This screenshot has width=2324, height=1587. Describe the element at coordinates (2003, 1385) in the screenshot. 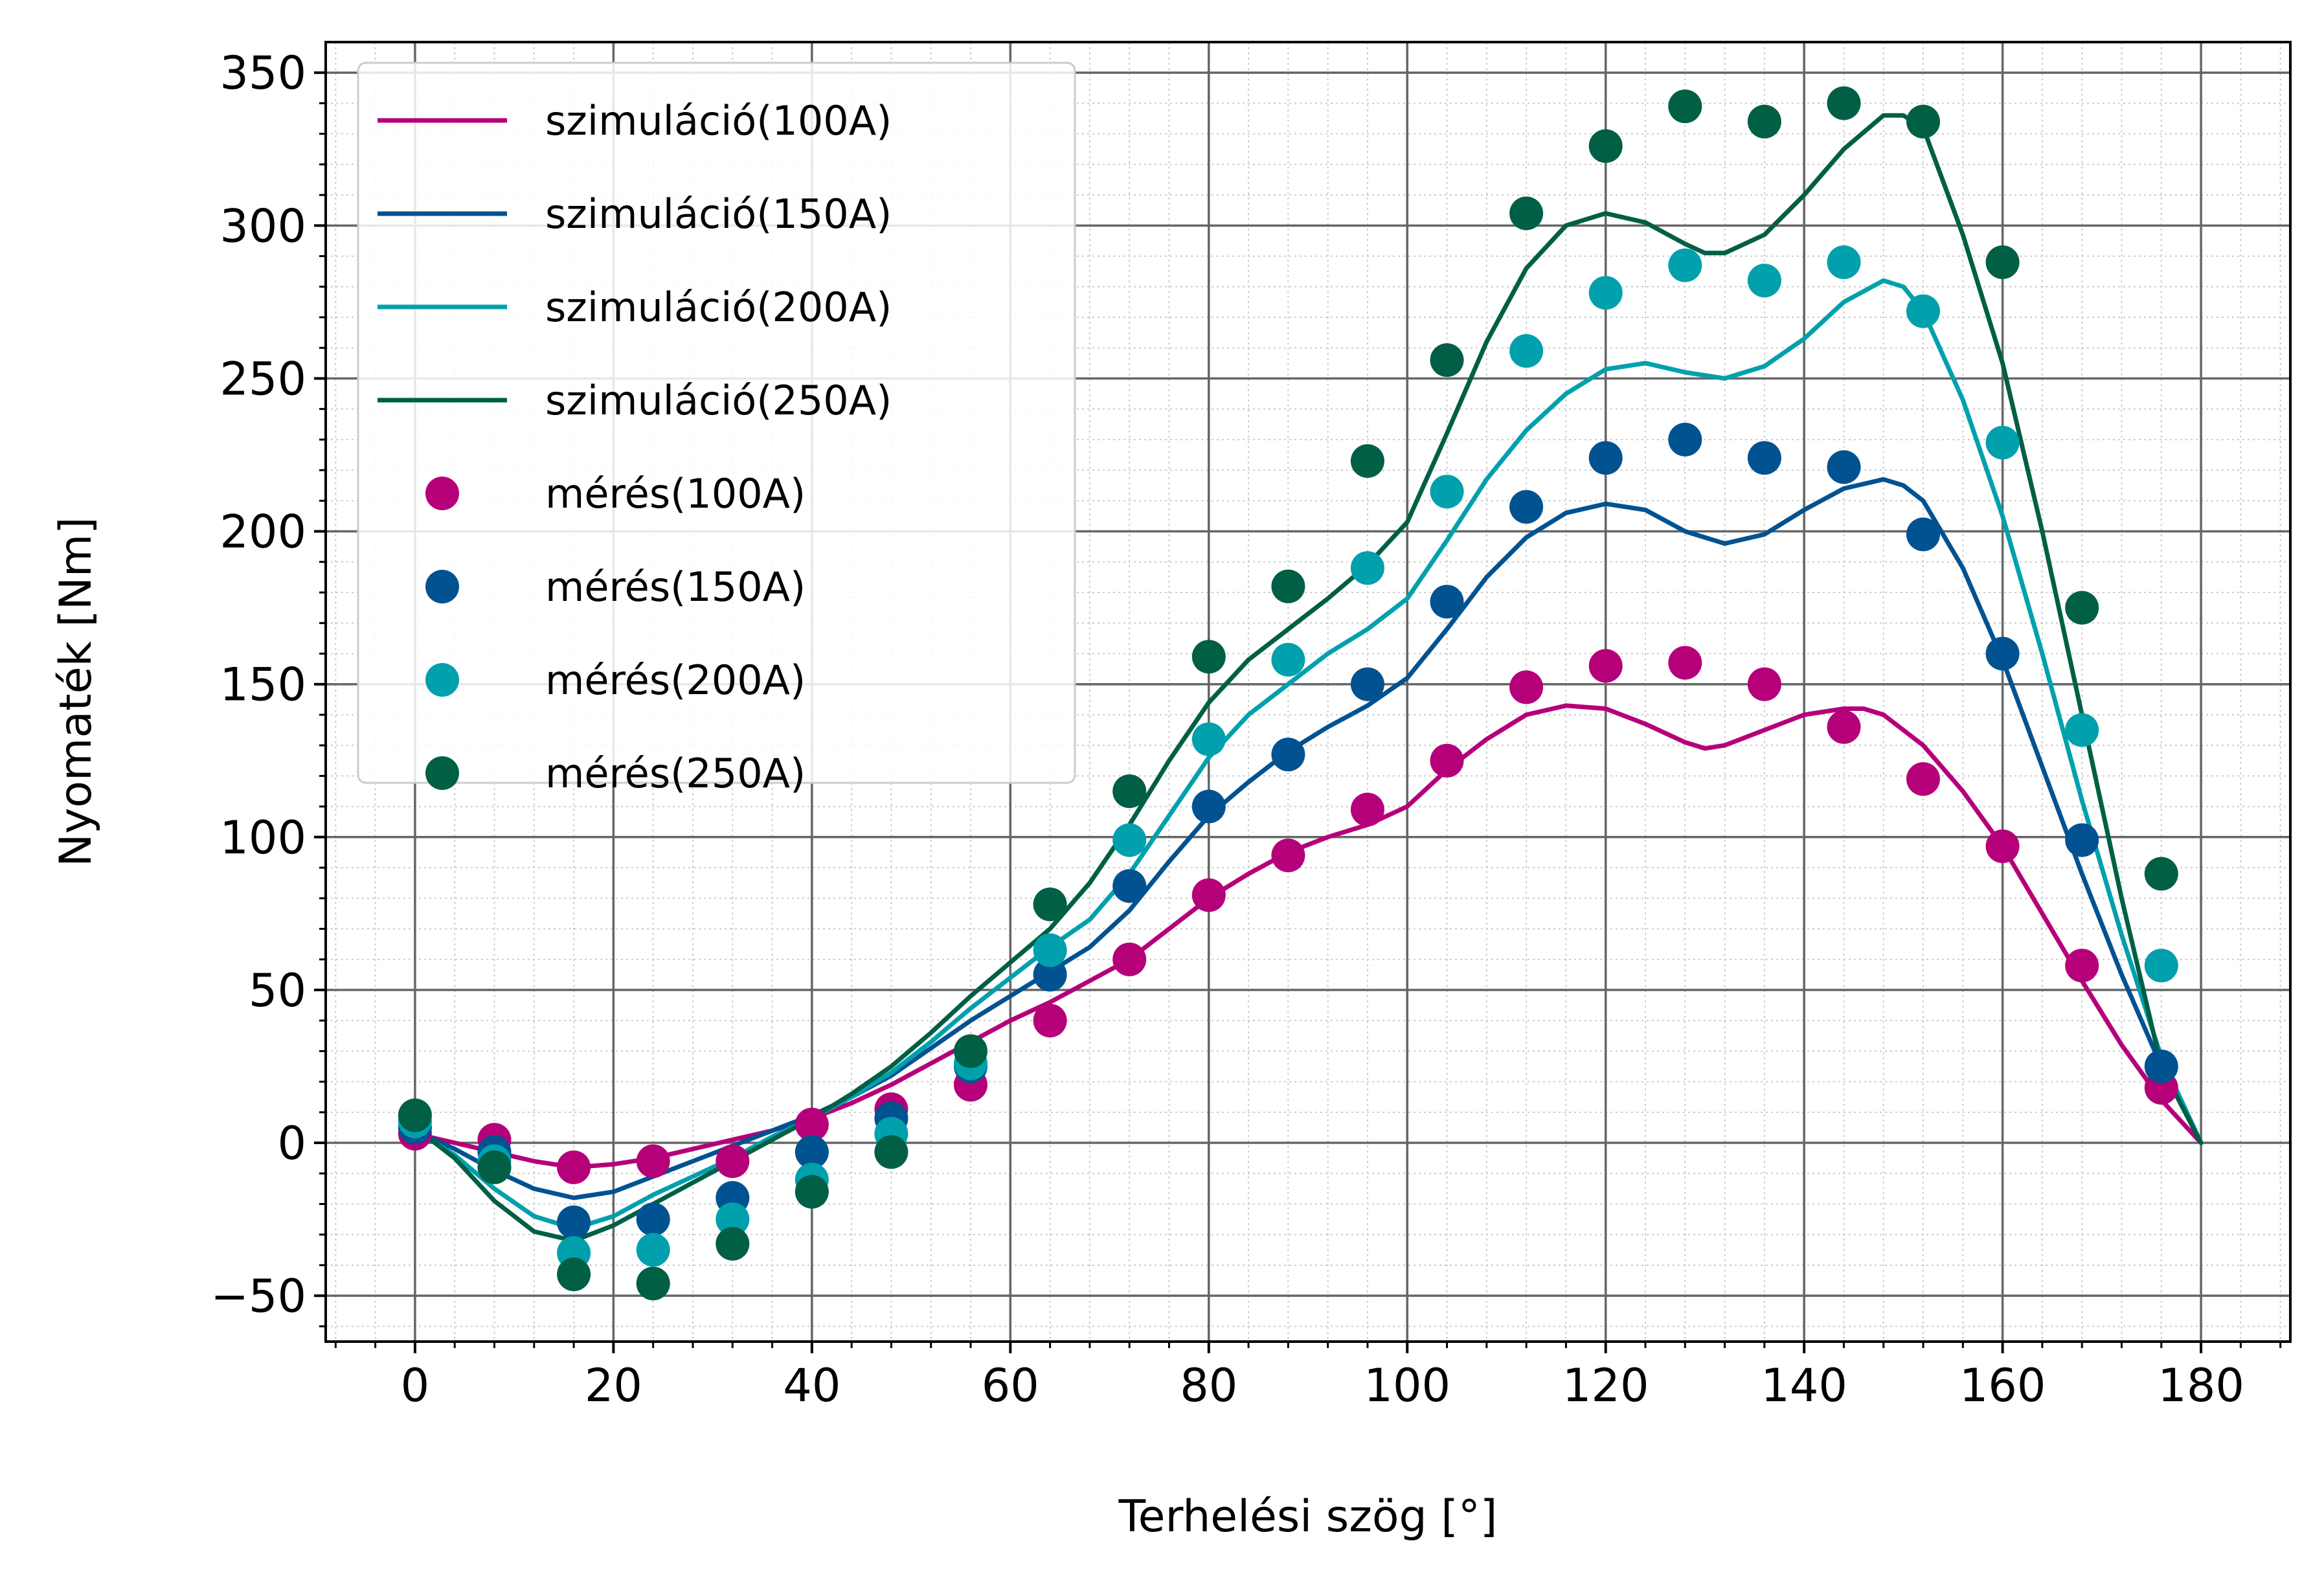

I see `x-tick-label: 160` at that location.